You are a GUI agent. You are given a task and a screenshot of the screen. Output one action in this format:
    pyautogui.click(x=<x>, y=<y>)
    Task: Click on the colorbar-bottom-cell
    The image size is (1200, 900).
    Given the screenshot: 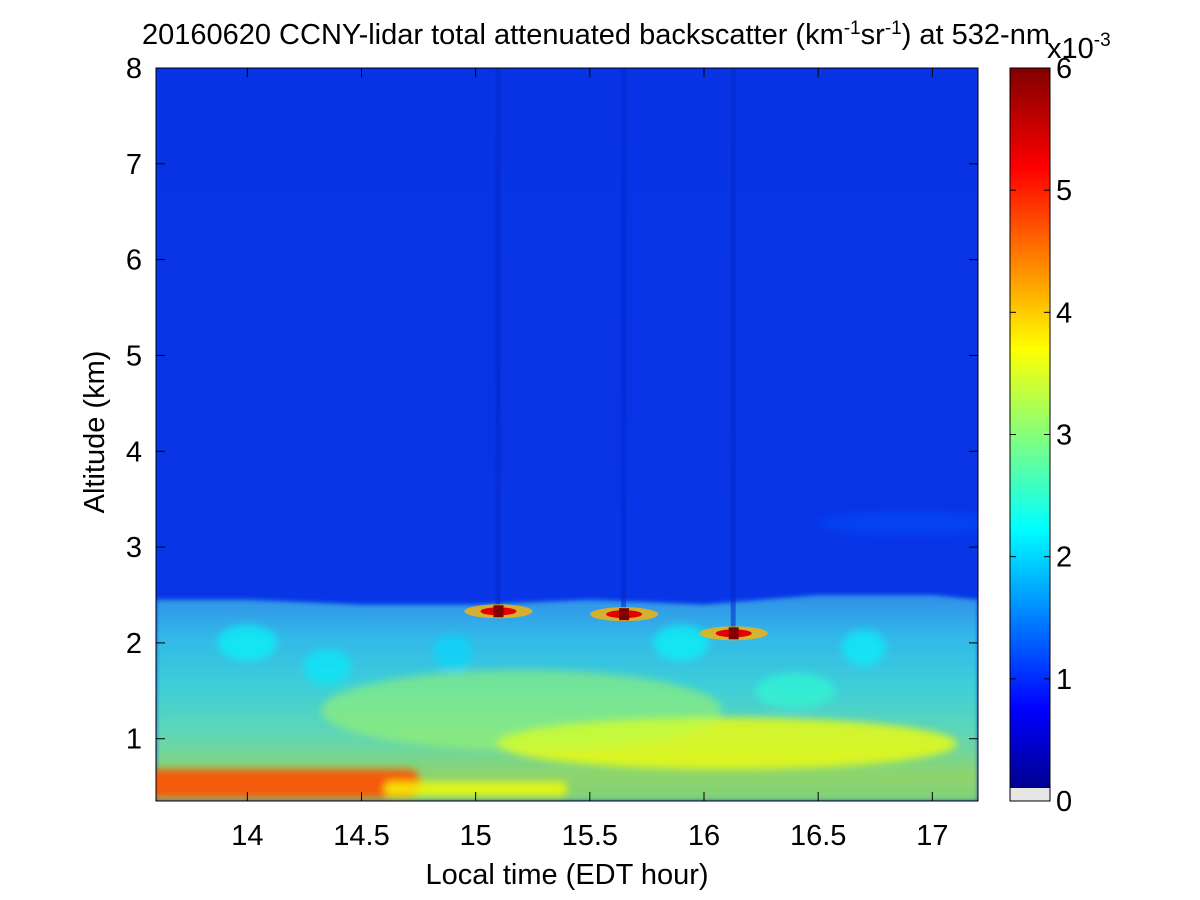 What is the action you would take?
    pyautogui.click(x=1030, y=794)
    